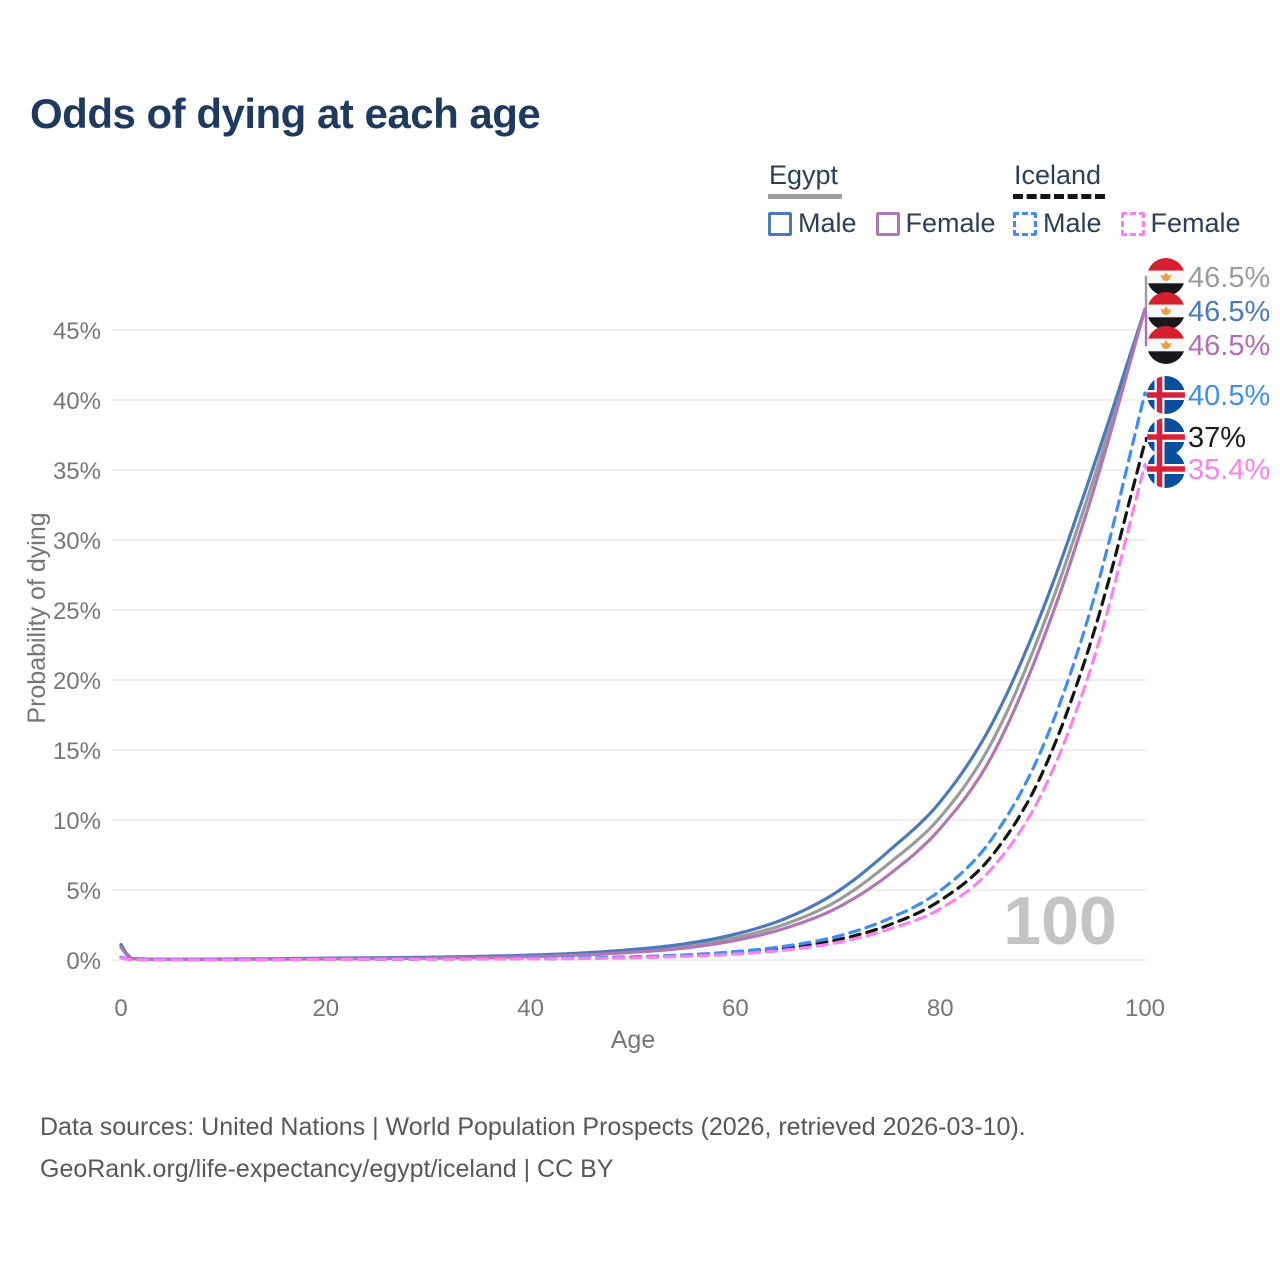  I want to click on end-label-row: 37%, so click(1196, 437).